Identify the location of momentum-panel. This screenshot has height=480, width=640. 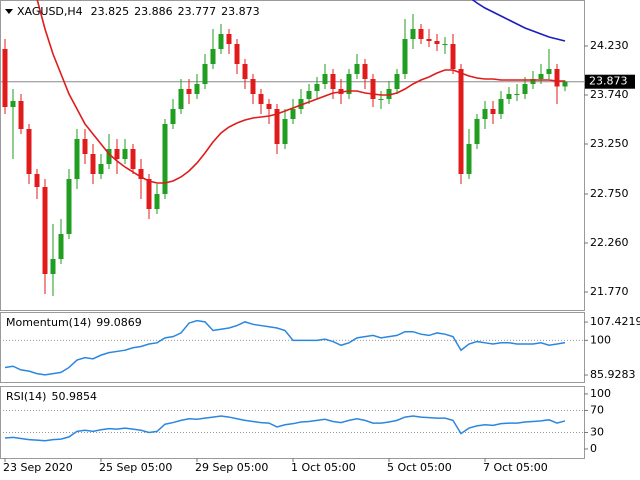
(292, 347).